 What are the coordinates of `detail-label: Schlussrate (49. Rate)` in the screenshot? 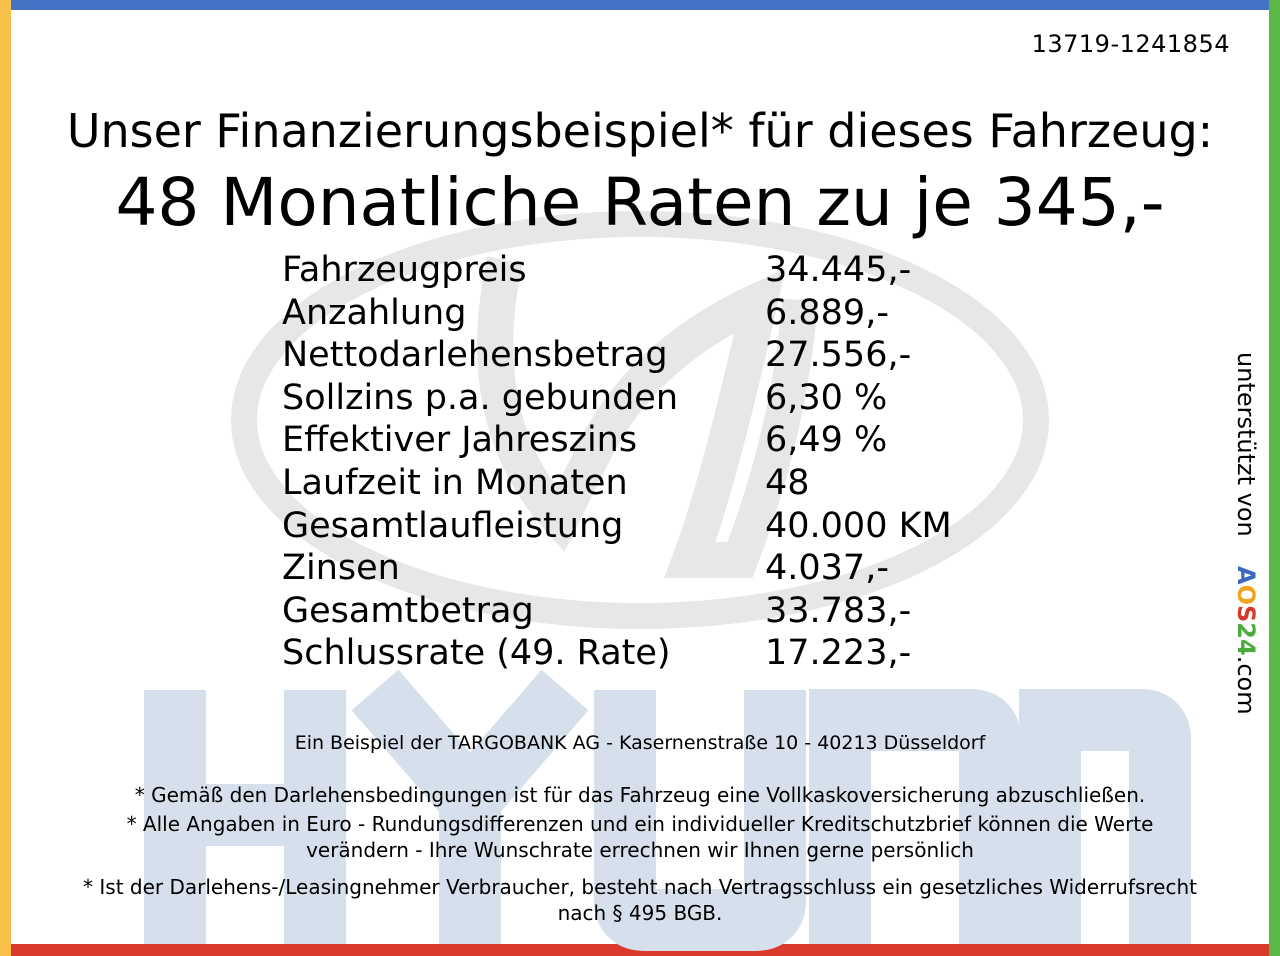 It's located at (476, 653).